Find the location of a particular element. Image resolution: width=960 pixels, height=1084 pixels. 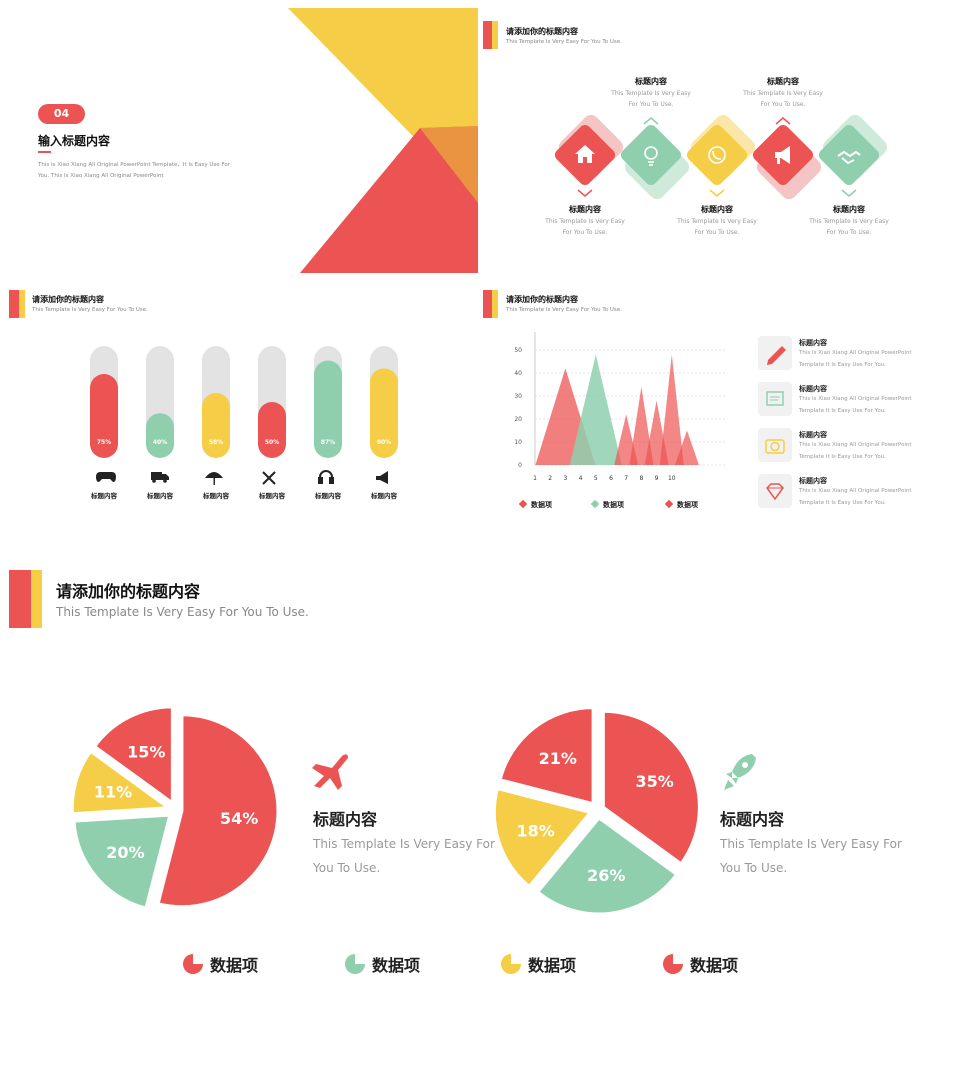

bar-category-label: 标题内容 is located at coordinates (104, 496).